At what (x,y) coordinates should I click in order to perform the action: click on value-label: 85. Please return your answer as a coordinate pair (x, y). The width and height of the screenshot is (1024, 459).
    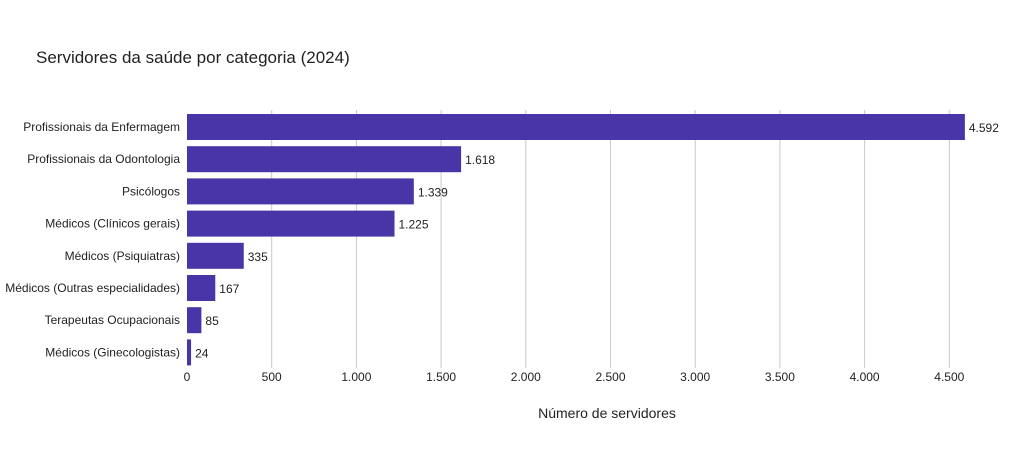
    Looking at the image, I should click on (212, 321).